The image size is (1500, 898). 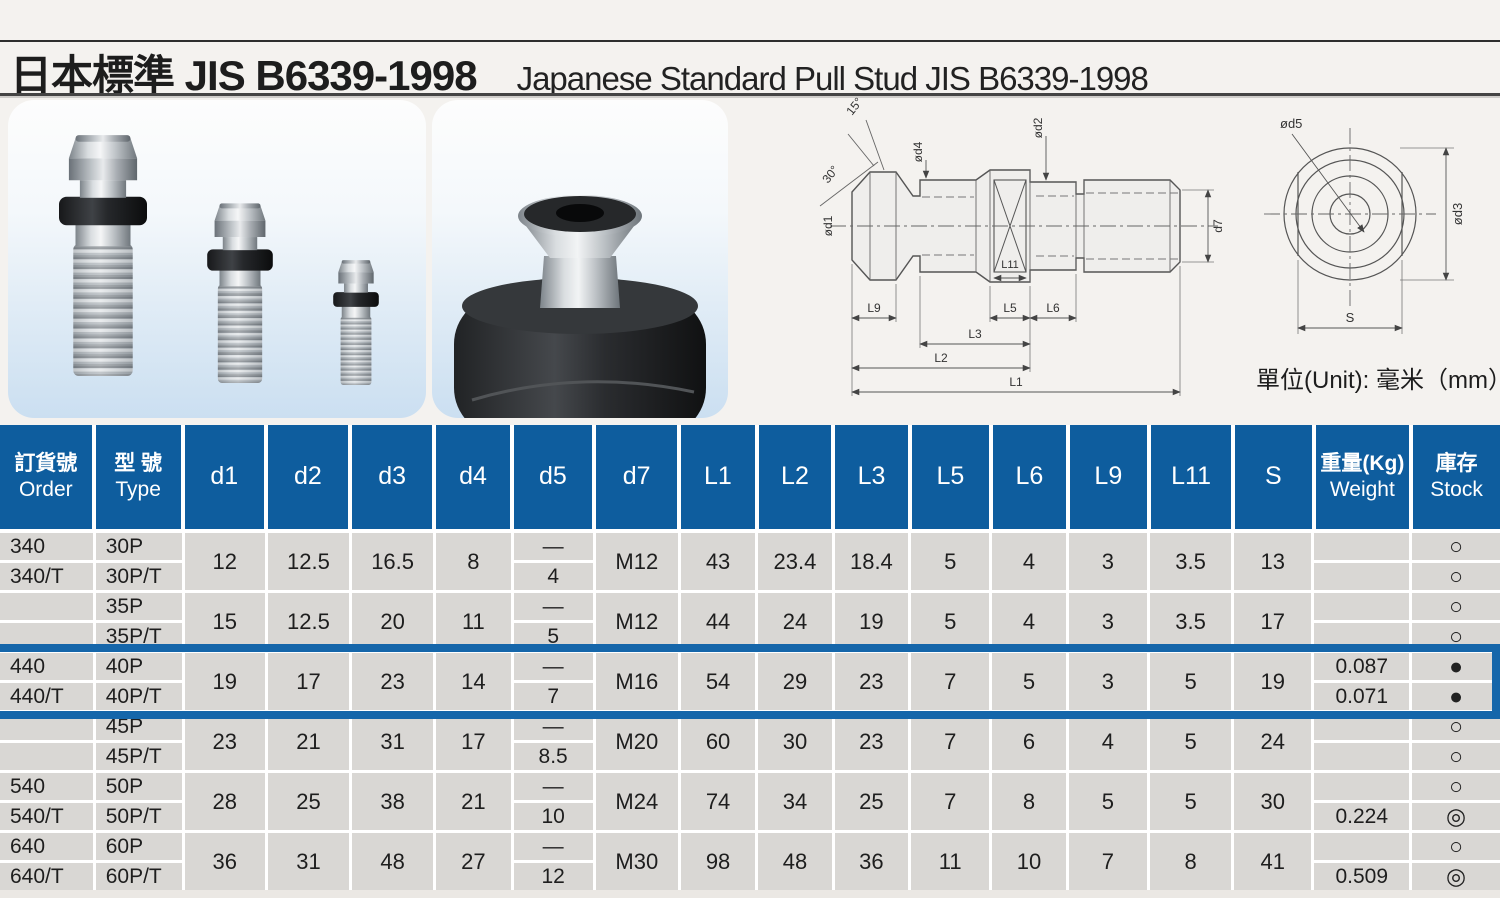 What do you see at coordinates (46, 463) in the screenshot?
I see `col-label-zh: 訂貨號` at bounding box center [46, 463].